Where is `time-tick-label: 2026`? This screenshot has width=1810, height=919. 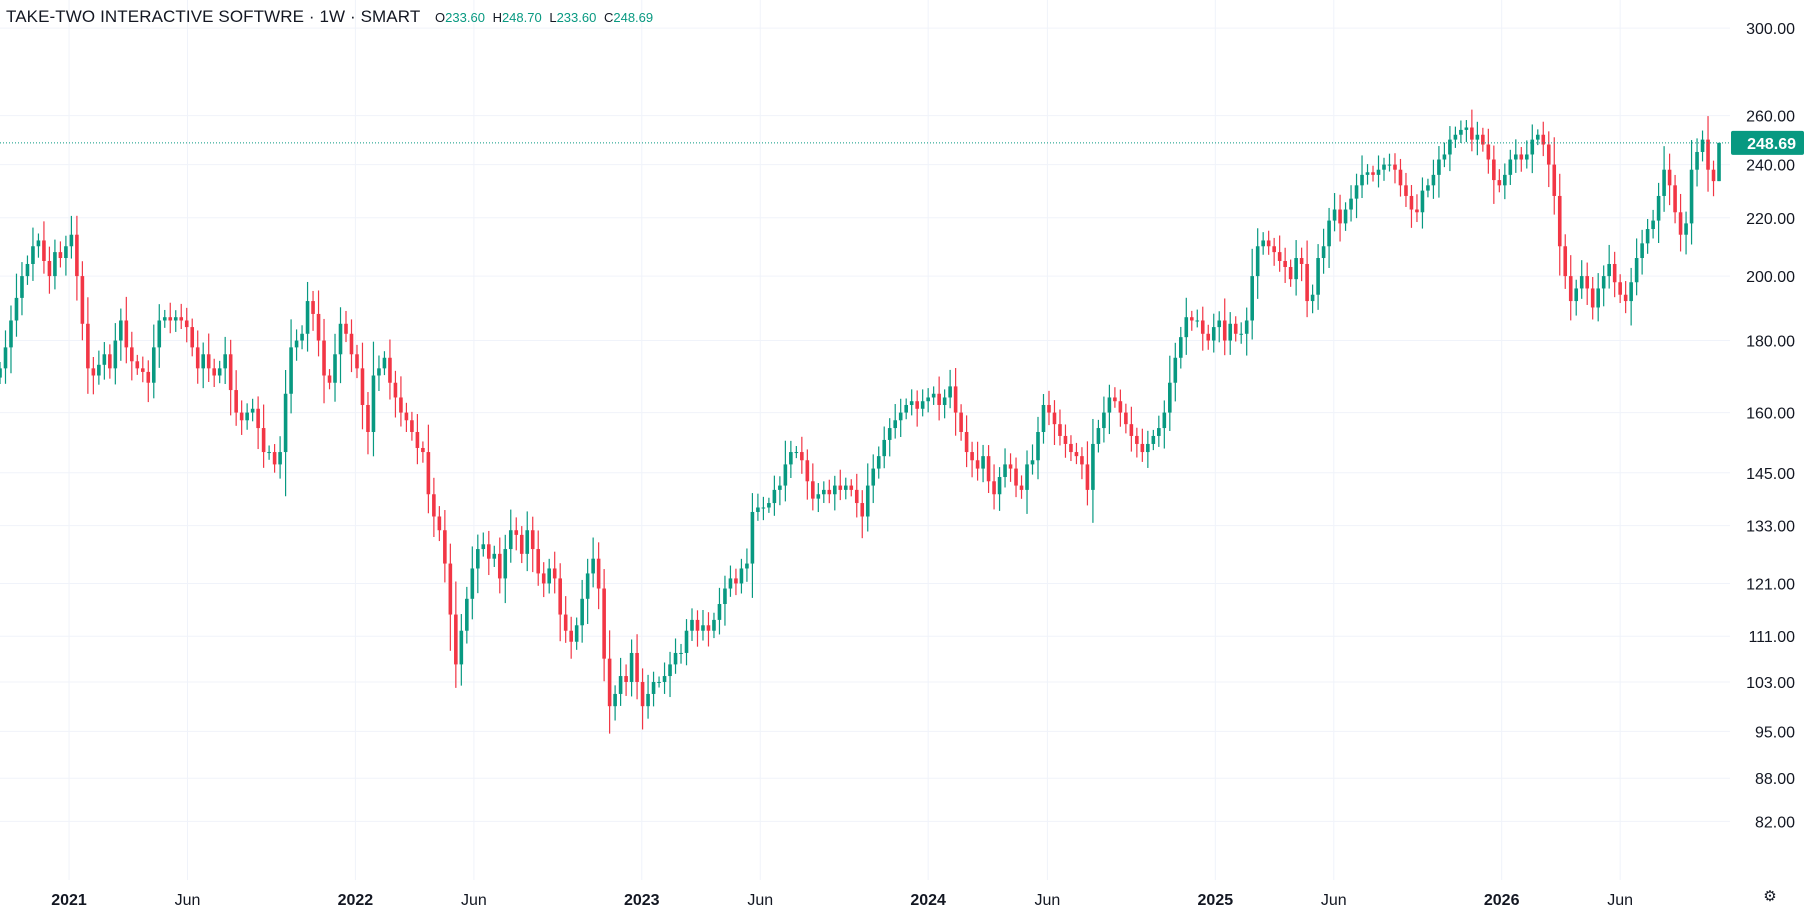 time-tick-label: 2026 is located at coordinates (1502, 900).